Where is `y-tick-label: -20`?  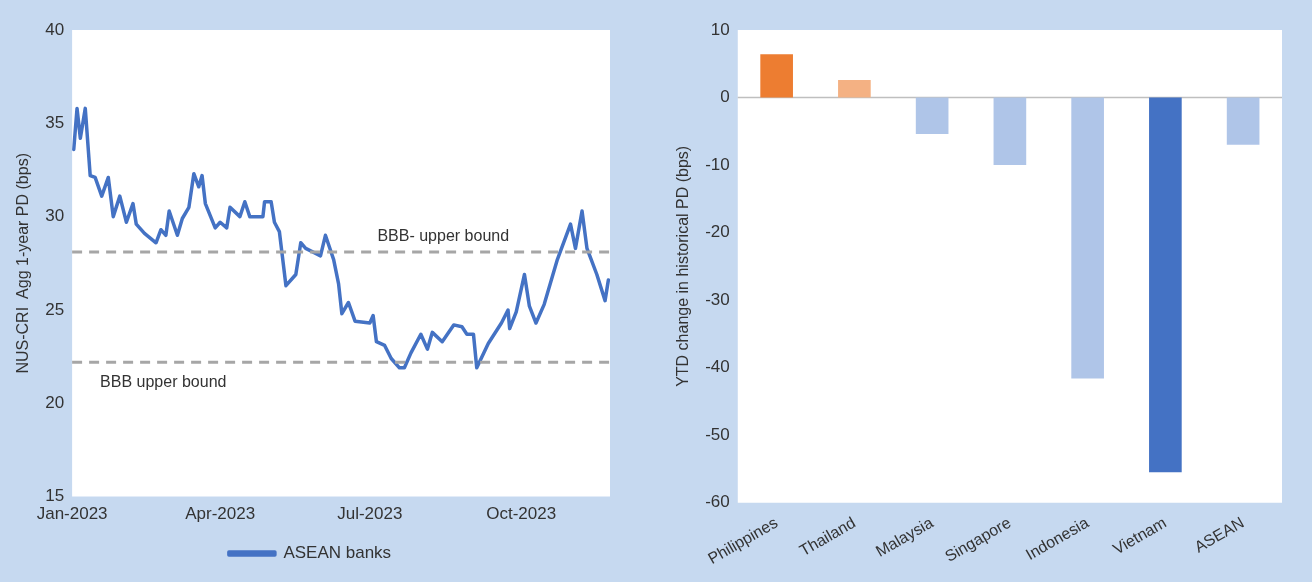
y-tick-label: -20 is located at coordinates (717, 232).